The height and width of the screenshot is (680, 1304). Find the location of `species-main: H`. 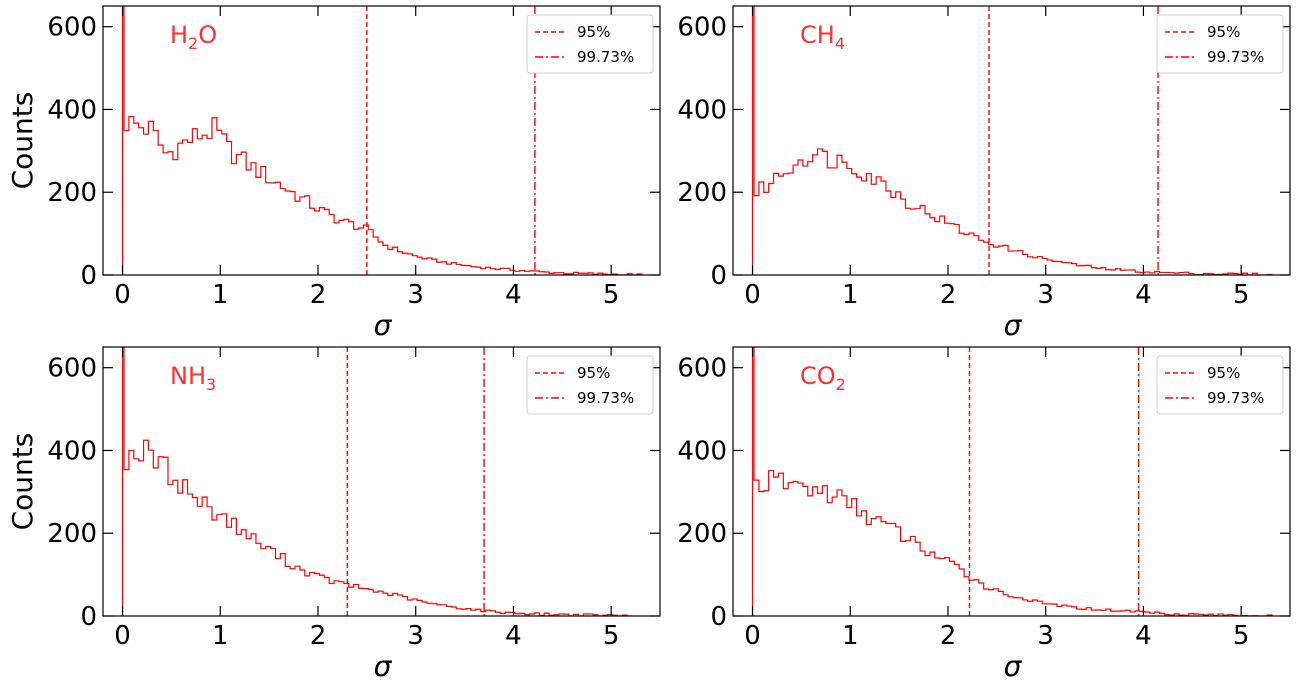

species-main: H is located at coordinates (179, 35).